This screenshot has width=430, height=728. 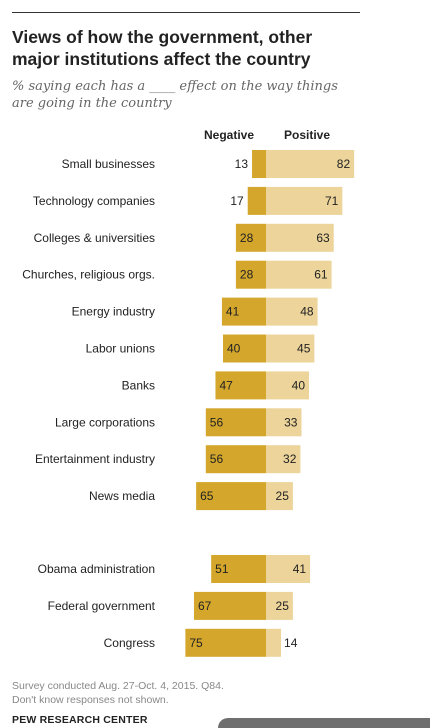 I want to click on positive-value-congress: 14, so click(x=291, y=643).